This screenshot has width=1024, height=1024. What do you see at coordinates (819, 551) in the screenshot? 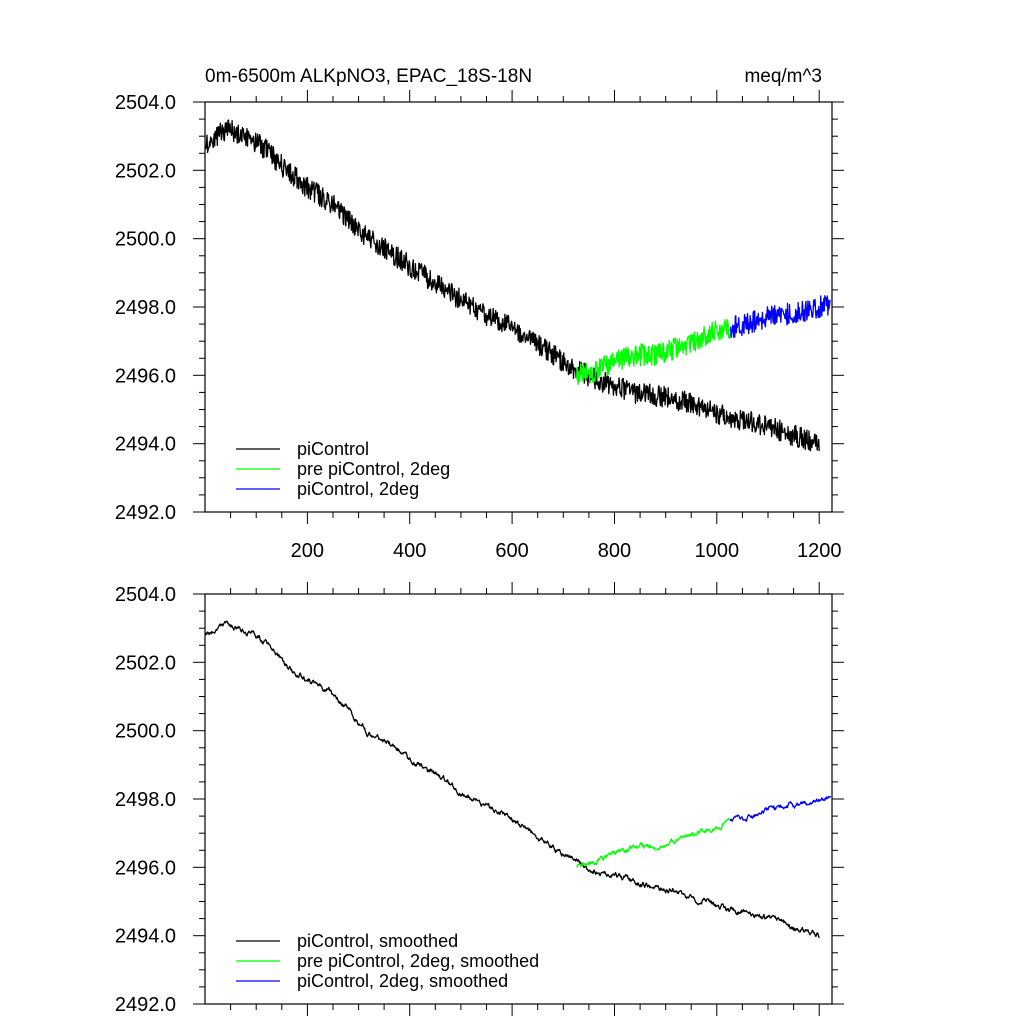
I see `x-tick-label: 1200` at bounding box center [819, 551].